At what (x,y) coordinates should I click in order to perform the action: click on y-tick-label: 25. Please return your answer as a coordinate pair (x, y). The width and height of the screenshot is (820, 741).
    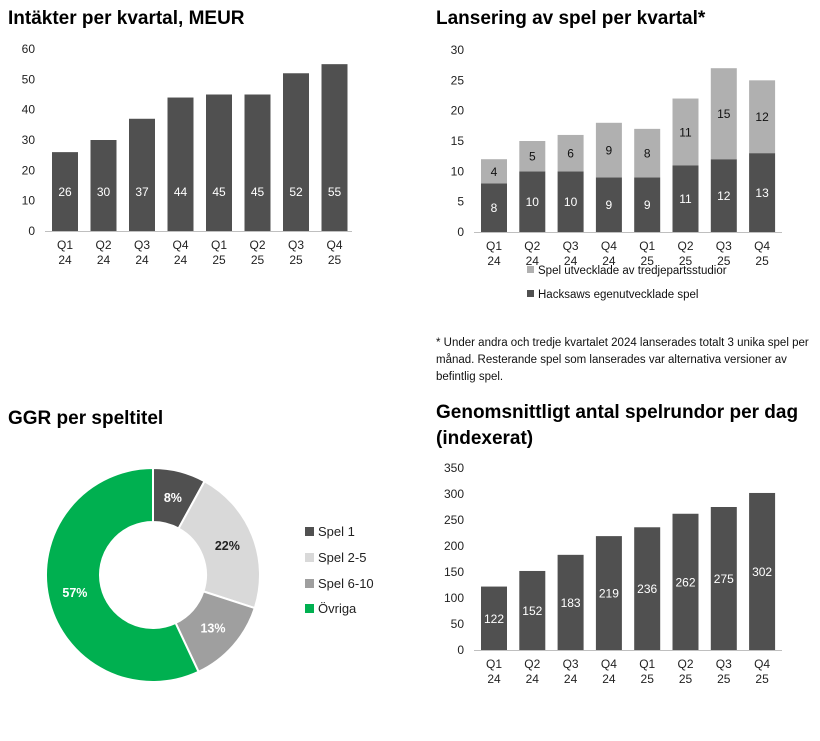
    Looking at the image, I should click on (458, 80).